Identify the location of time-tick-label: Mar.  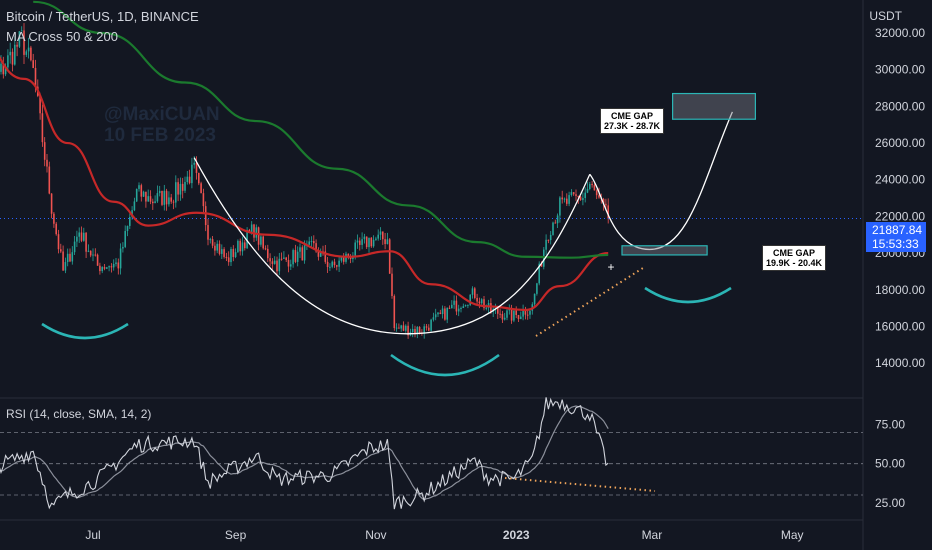
(652, 535).